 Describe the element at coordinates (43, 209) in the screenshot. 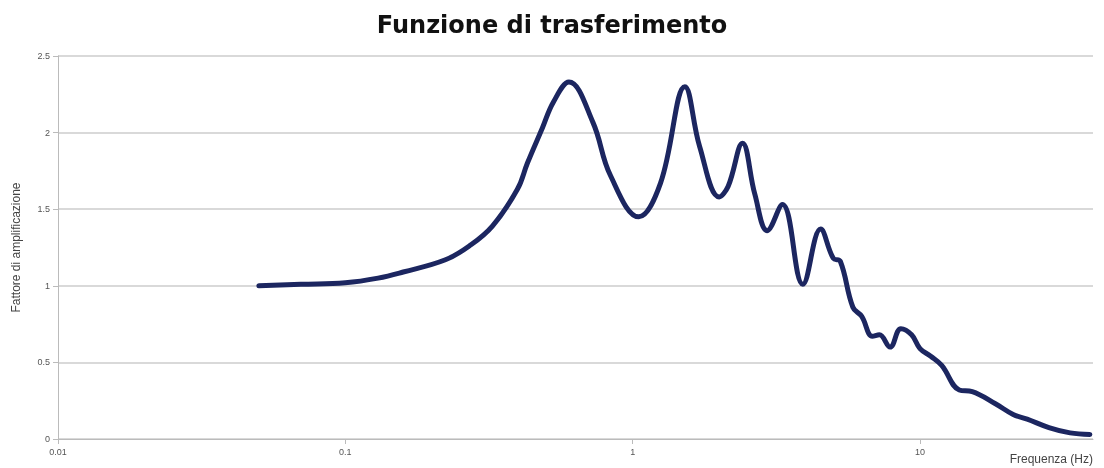

I see `y-tick-label: 1.5` at that location.